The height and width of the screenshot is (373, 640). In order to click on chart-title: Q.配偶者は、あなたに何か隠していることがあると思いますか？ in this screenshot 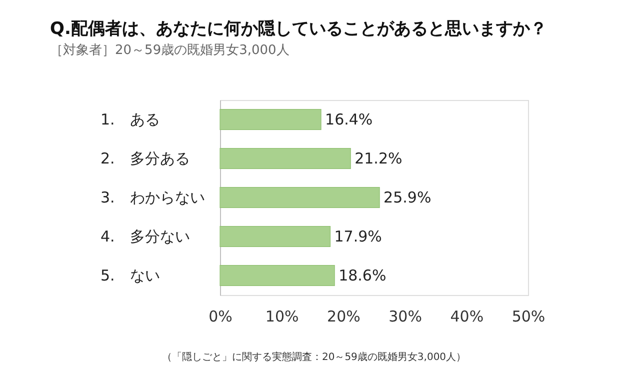, I will do `click(298, 29)`.